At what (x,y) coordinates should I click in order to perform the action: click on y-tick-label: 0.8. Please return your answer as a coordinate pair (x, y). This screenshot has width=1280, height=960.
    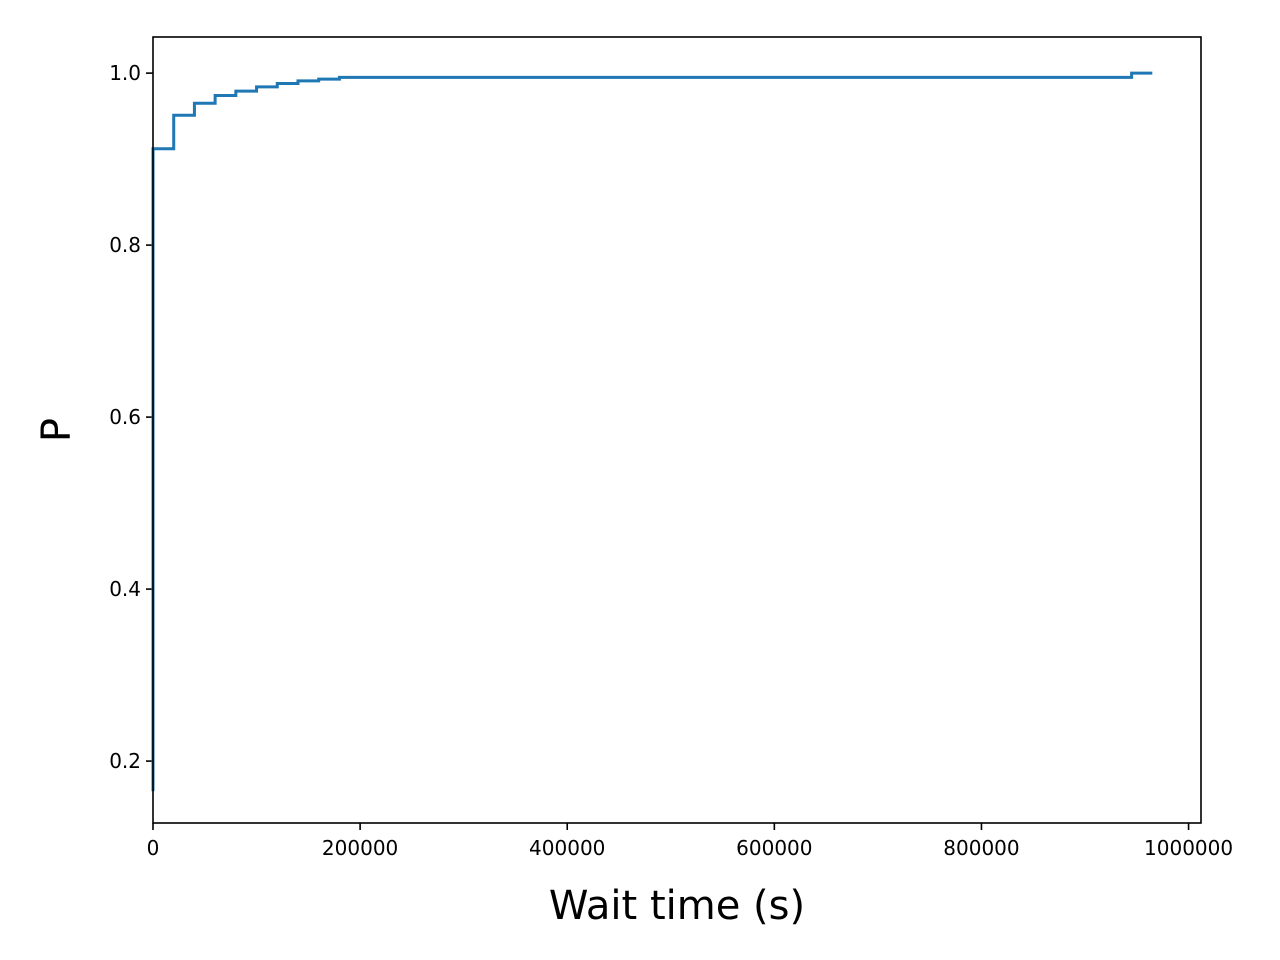
    Looking at the image, I should click on (125, 245).